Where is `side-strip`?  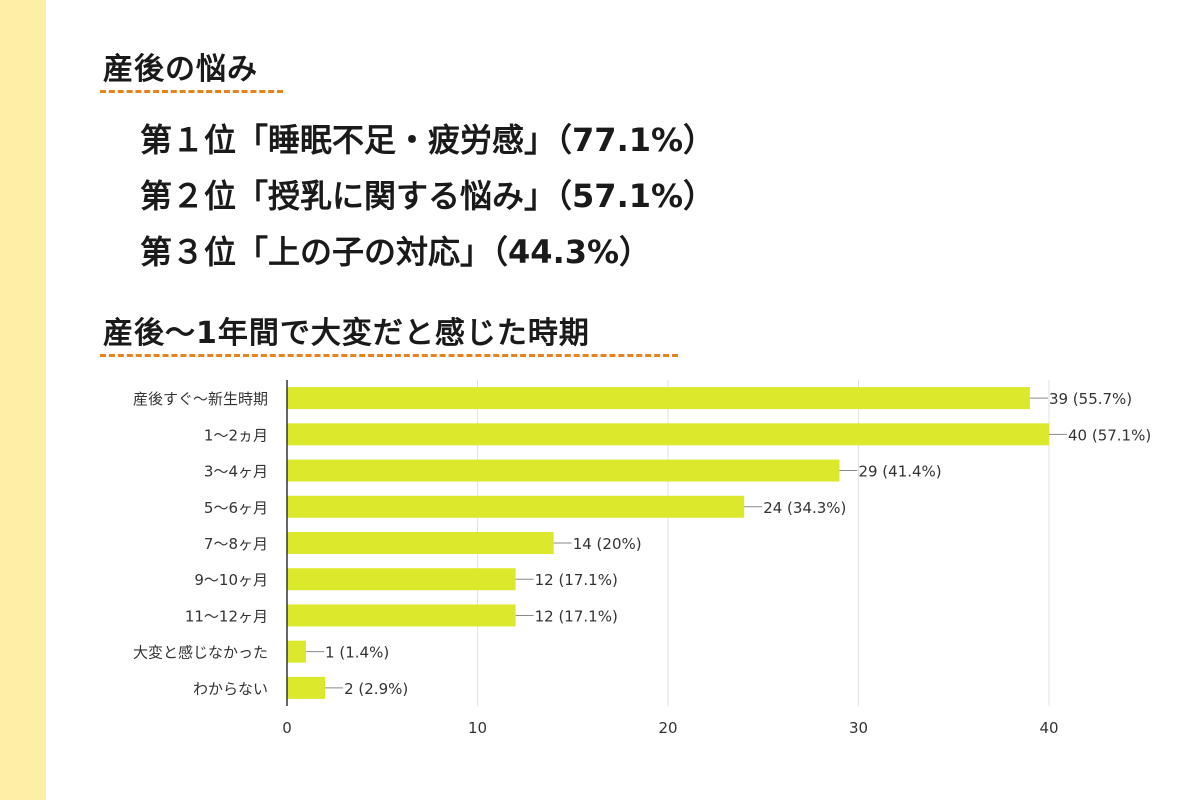 side-strip is located at coordinates (23, 400).